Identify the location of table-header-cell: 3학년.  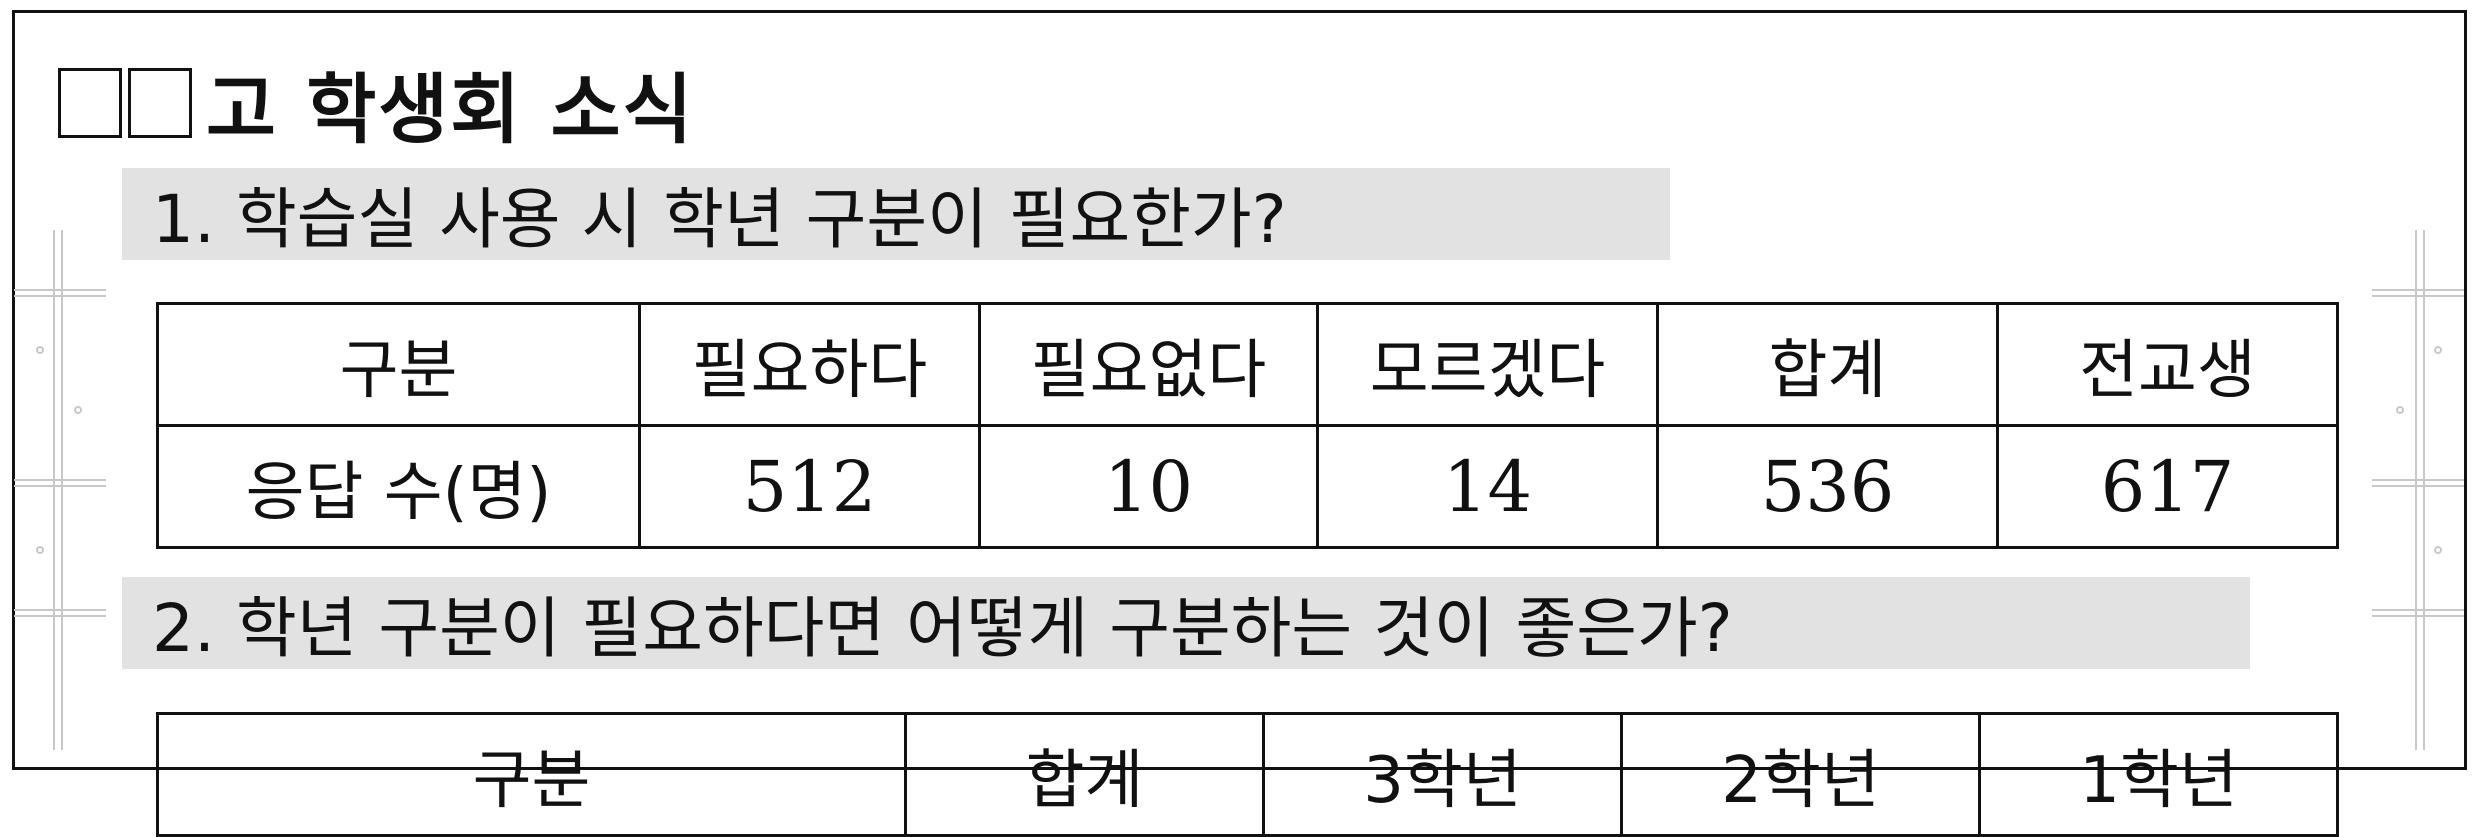
(1442, 774).